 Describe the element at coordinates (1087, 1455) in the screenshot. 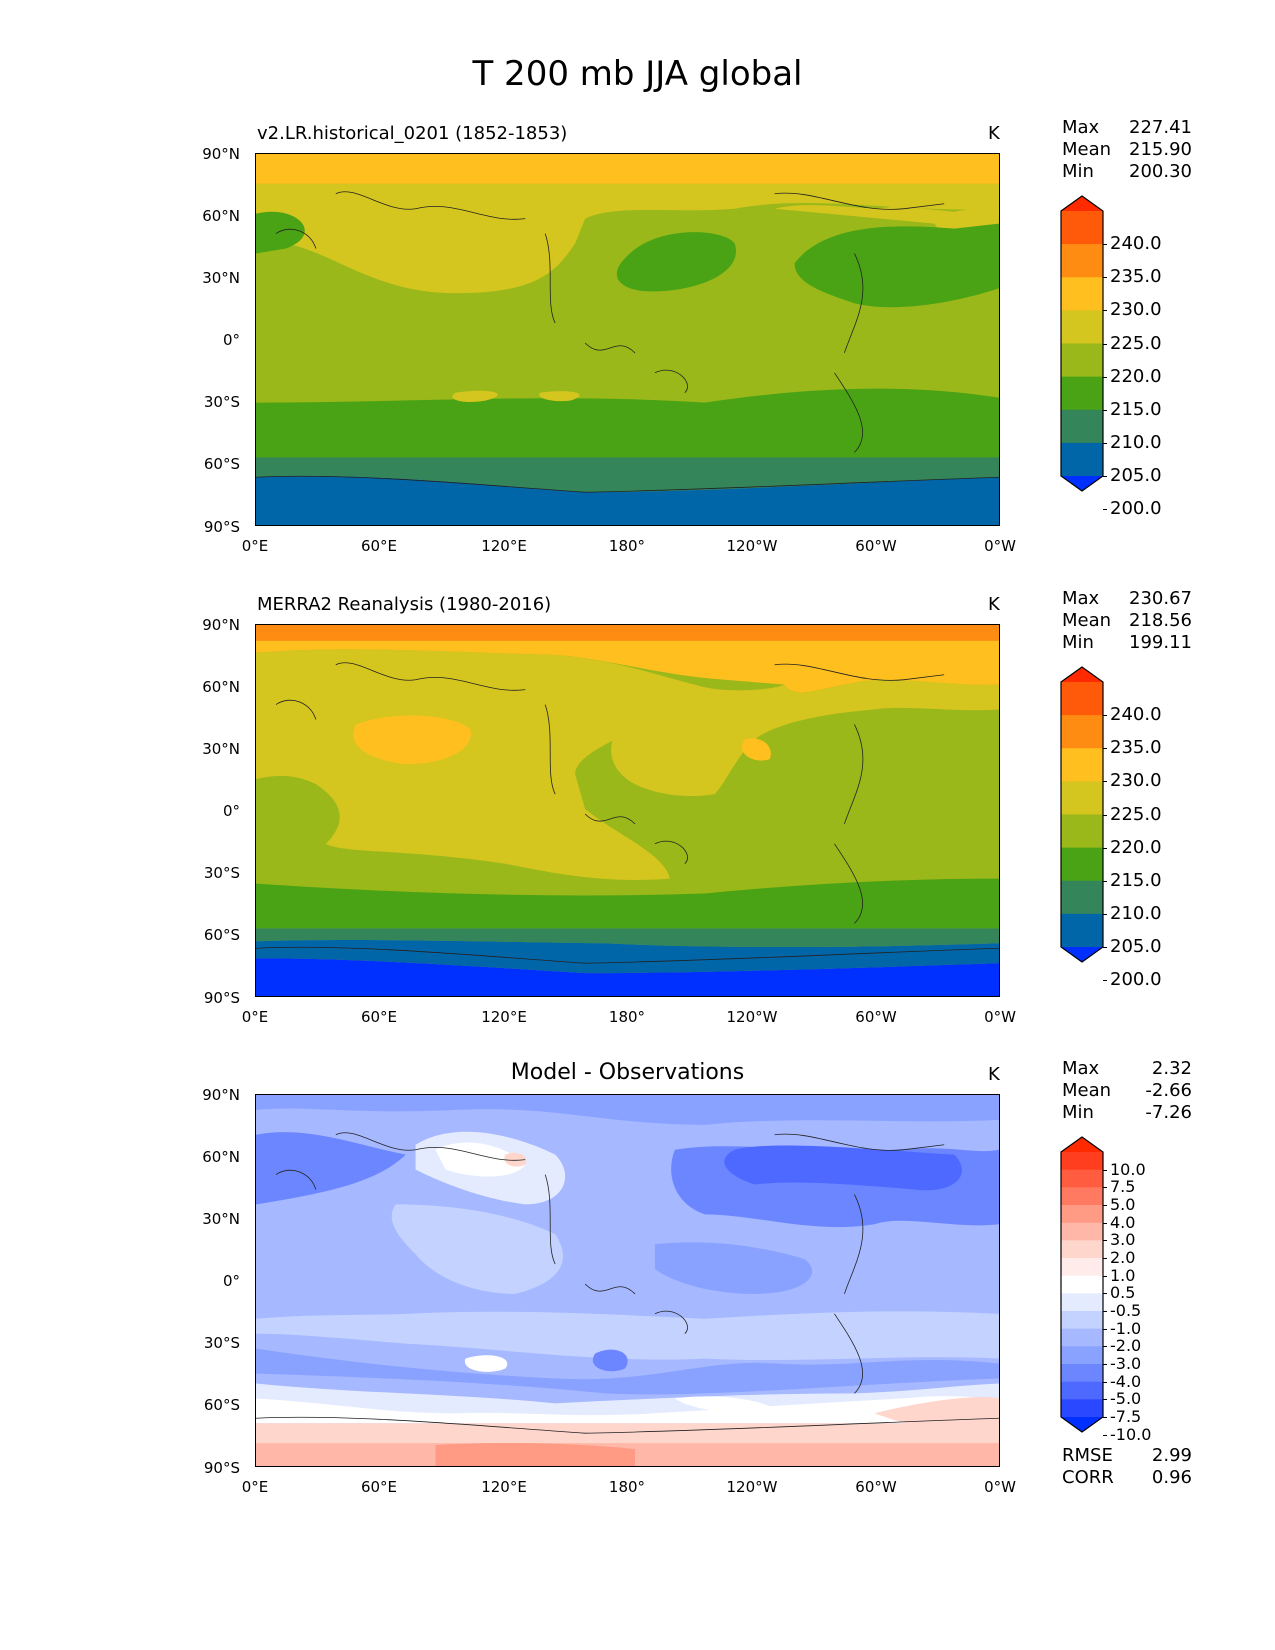

I see `rmse-label: RMSE` at that location.